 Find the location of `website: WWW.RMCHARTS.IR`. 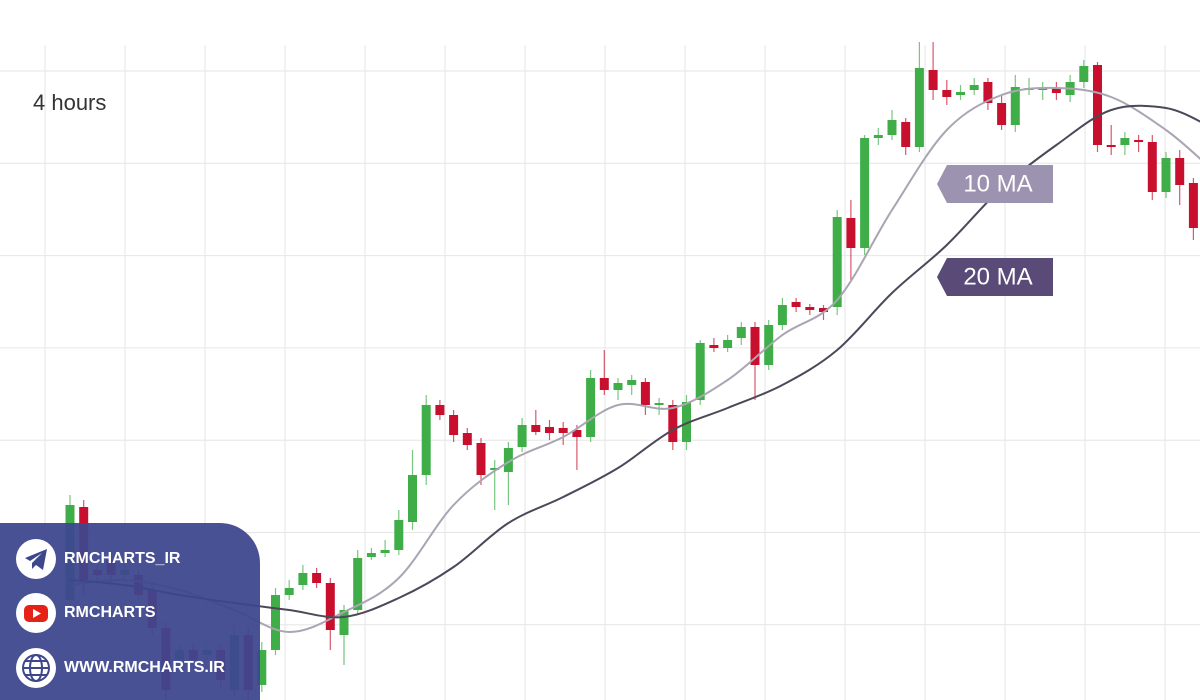

website: WWW.RMCHARTS.IR is located at coordinates (144, 667).